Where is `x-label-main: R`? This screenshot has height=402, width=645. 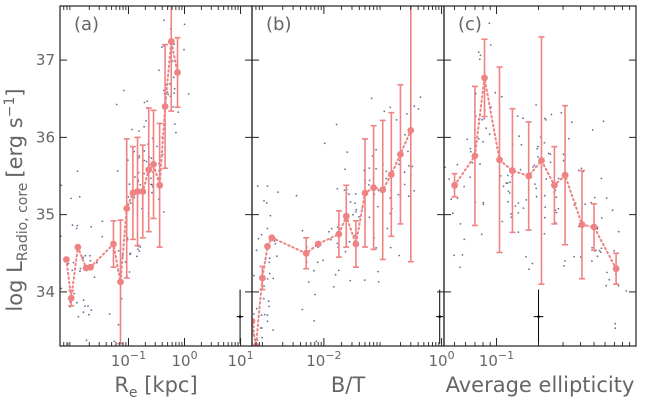
x-label-main: R is located at coordinates (121, 385).